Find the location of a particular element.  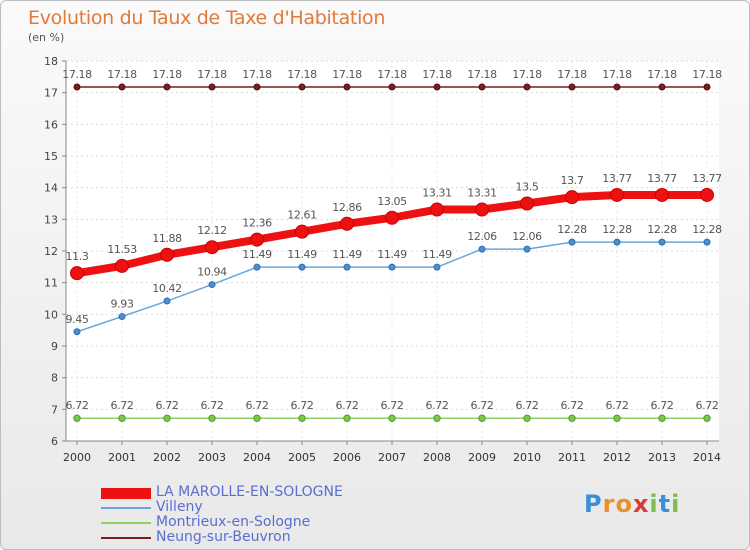

legend-label: Montrieux-en-Sologne is located at coordinates (233, 522).